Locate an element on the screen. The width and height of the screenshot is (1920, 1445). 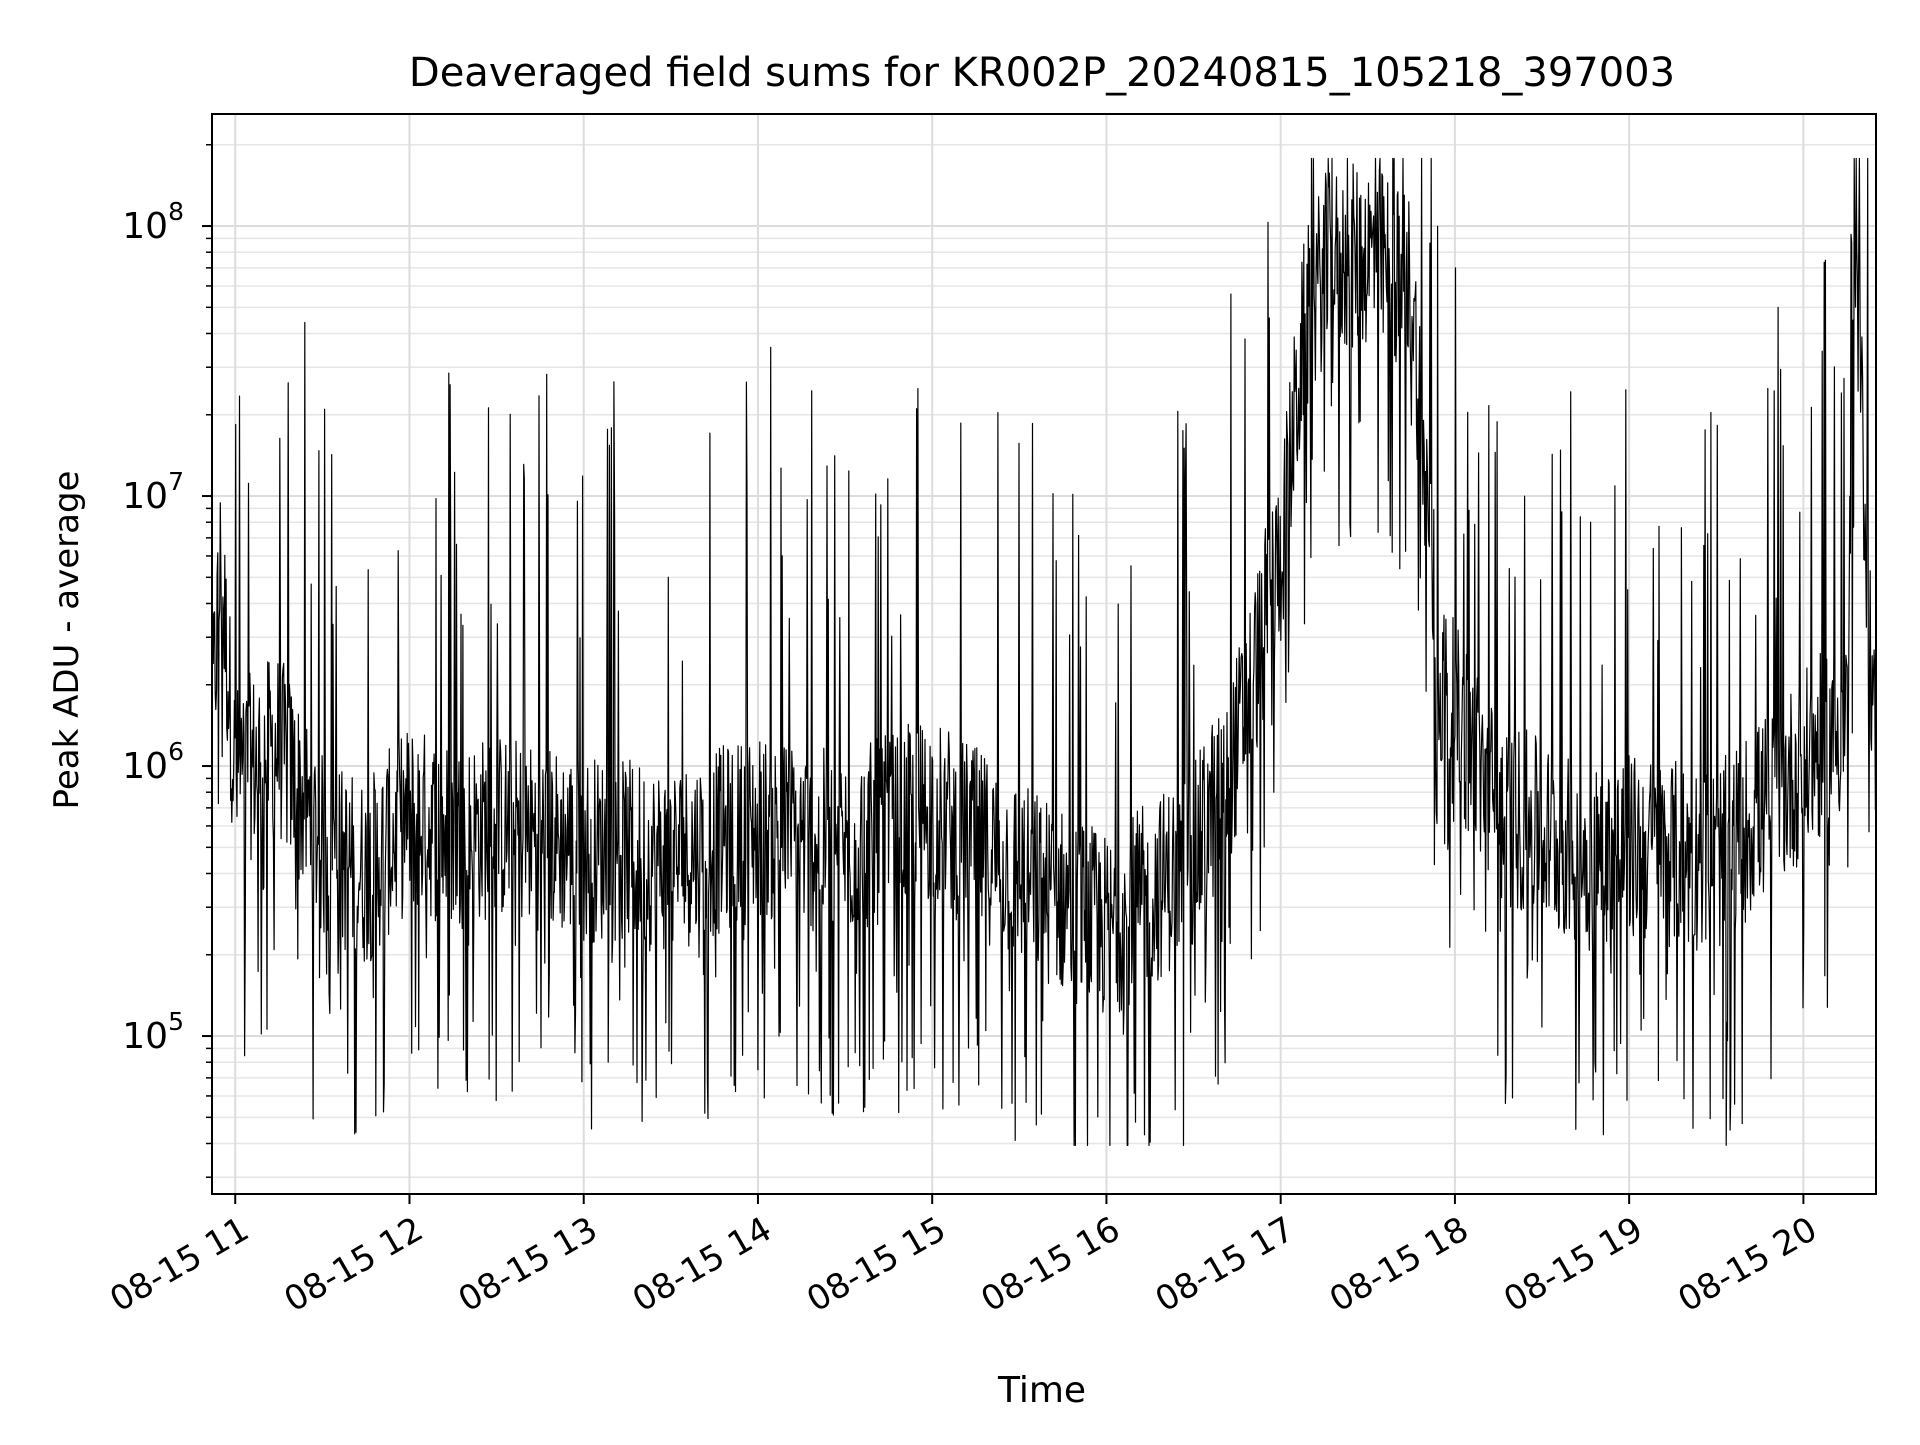
y-tick-label: 10⁵ is located at coordinates (153, 1032).